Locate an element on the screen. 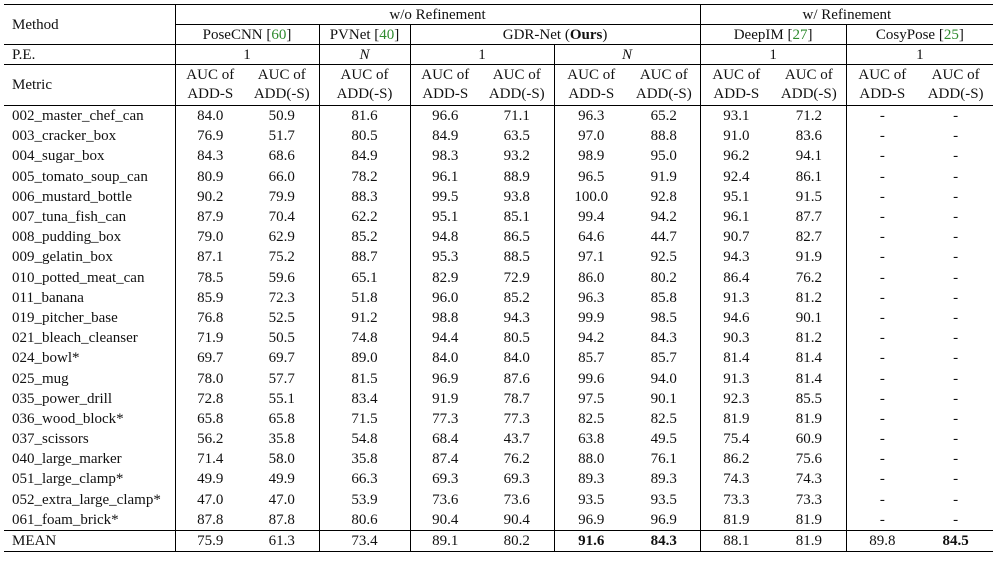 The image size is (997, 587). value-cell: 82.5 is located at coordinates (591, 418).